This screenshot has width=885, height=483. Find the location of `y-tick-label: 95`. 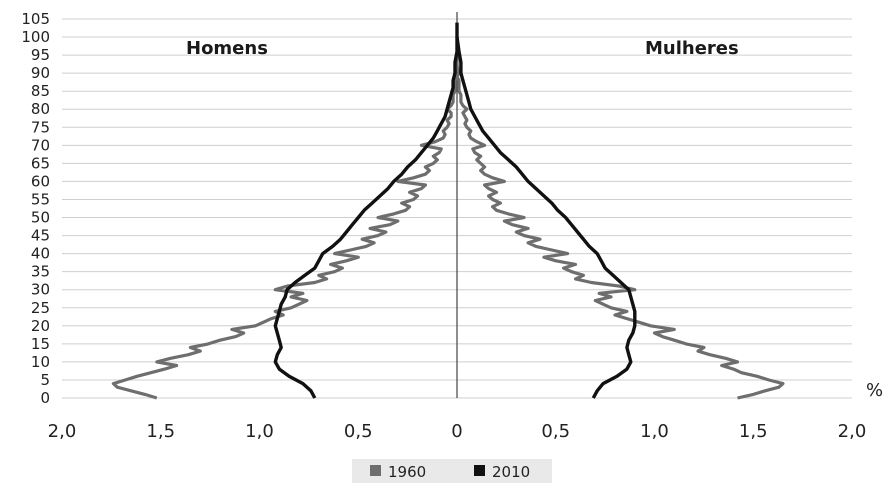

y-tick-label: 95 is located at coordinates (40, 55).